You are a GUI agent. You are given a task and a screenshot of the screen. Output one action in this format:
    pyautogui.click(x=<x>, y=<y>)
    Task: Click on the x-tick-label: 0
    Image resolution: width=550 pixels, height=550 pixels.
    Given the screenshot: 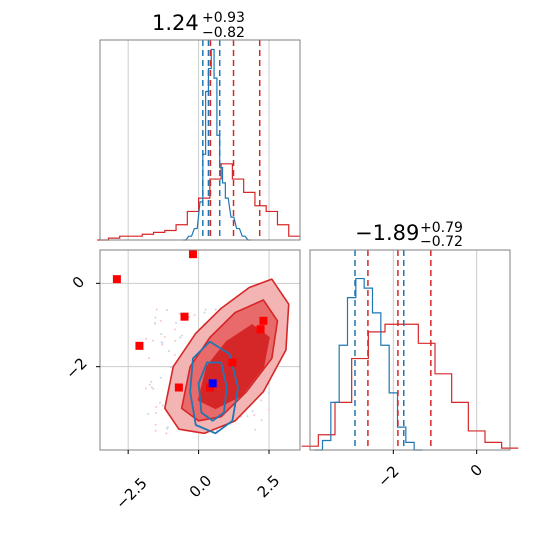 What is the action you would take?
    pyautogui.click(x=476, y=470)
    